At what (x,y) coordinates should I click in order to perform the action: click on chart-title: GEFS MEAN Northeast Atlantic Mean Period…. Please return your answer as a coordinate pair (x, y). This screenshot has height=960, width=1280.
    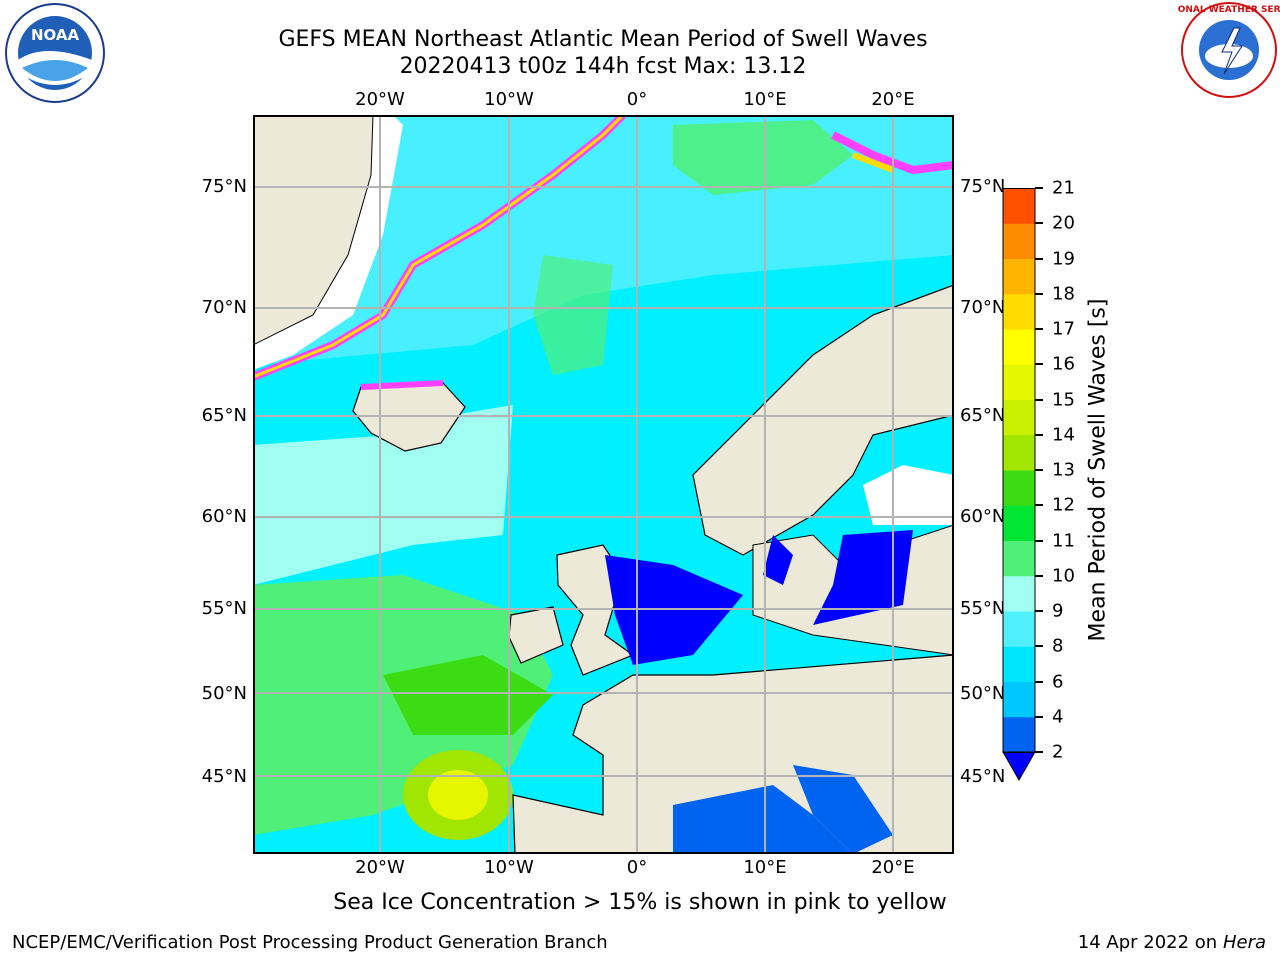
    Looking at the image, I should click on (603, 39).